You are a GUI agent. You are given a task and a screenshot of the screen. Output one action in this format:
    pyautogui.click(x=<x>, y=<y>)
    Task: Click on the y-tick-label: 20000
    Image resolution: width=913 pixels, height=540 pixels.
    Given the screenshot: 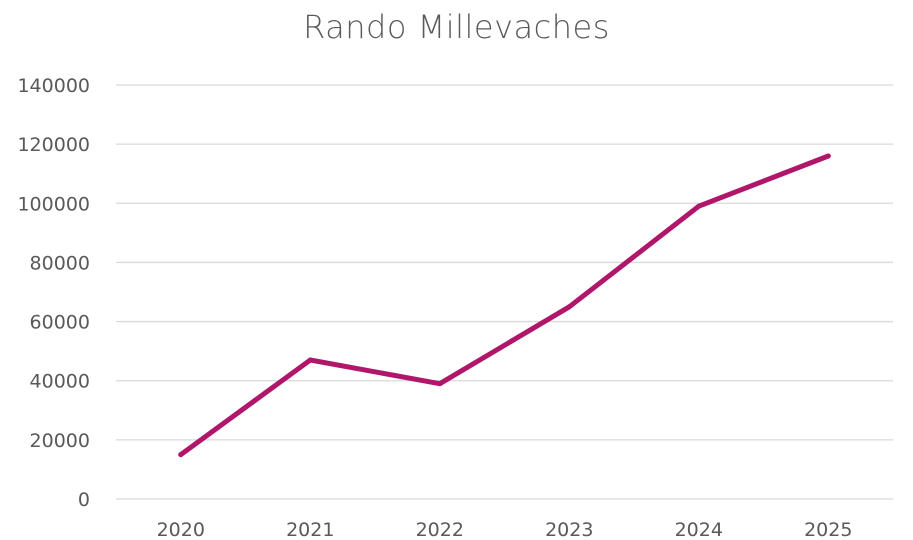 What is the action you would take?
    pyautogui.click(x=60, y=441)
    